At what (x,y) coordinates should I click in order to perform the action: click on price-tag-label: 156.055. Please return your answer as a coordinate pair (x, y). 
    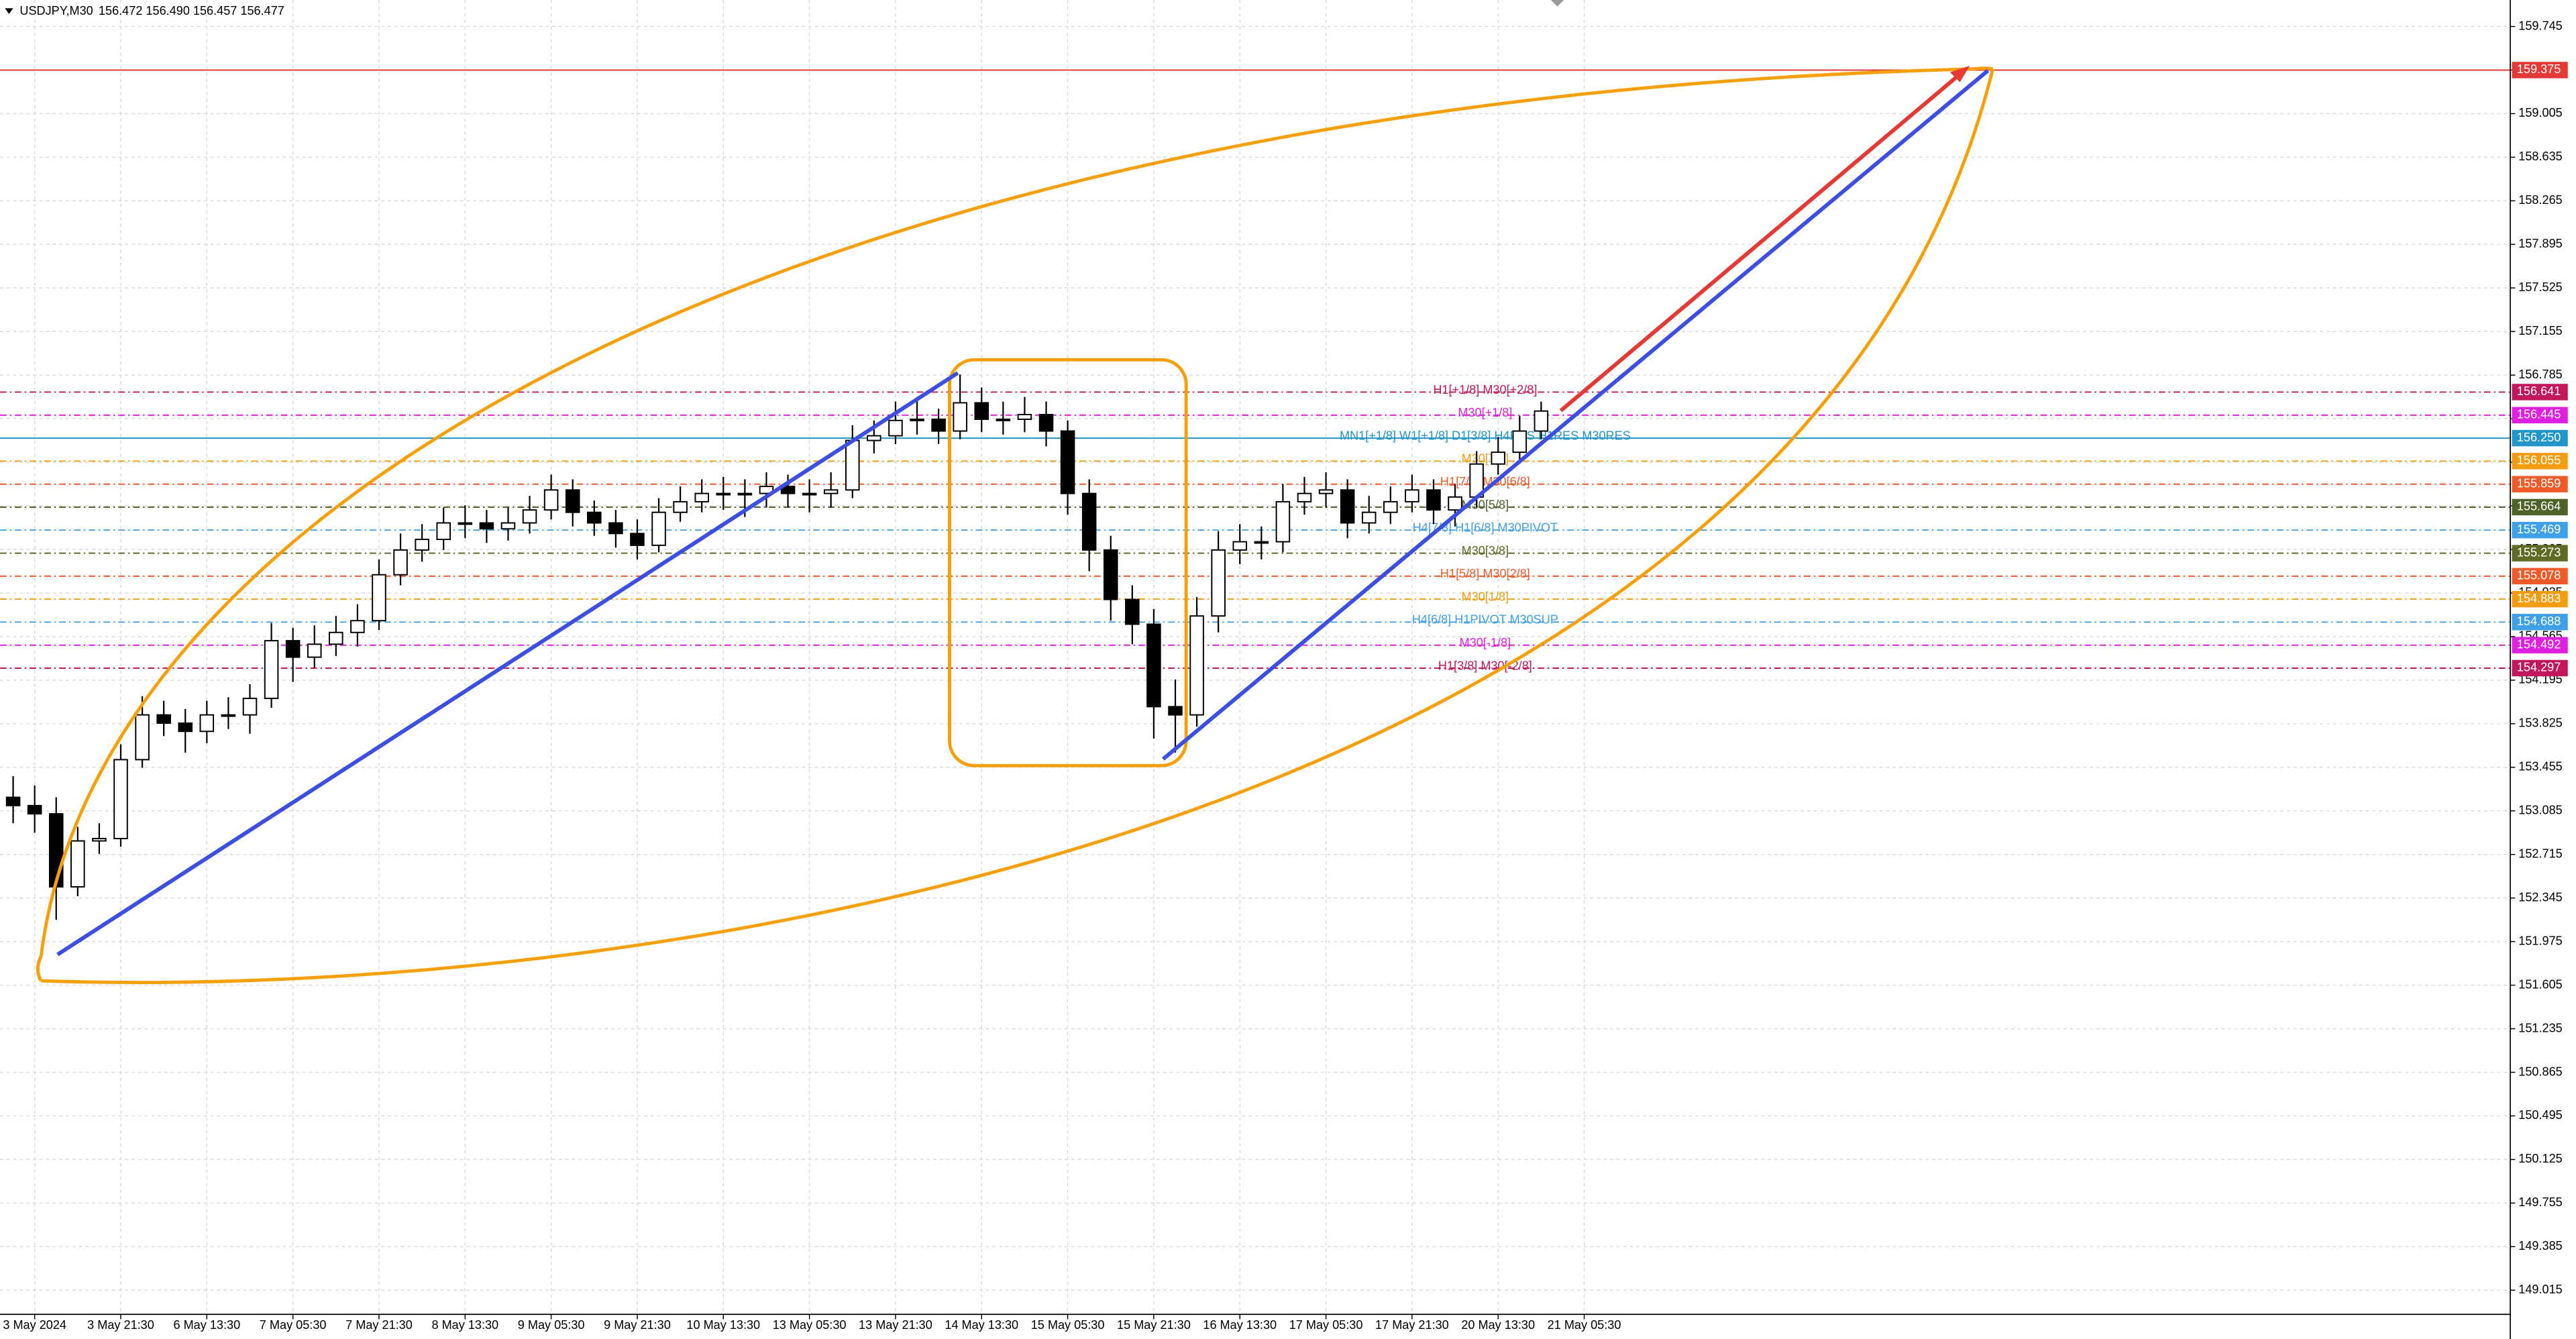
    Looking at the image, I should click on (2539, 460).